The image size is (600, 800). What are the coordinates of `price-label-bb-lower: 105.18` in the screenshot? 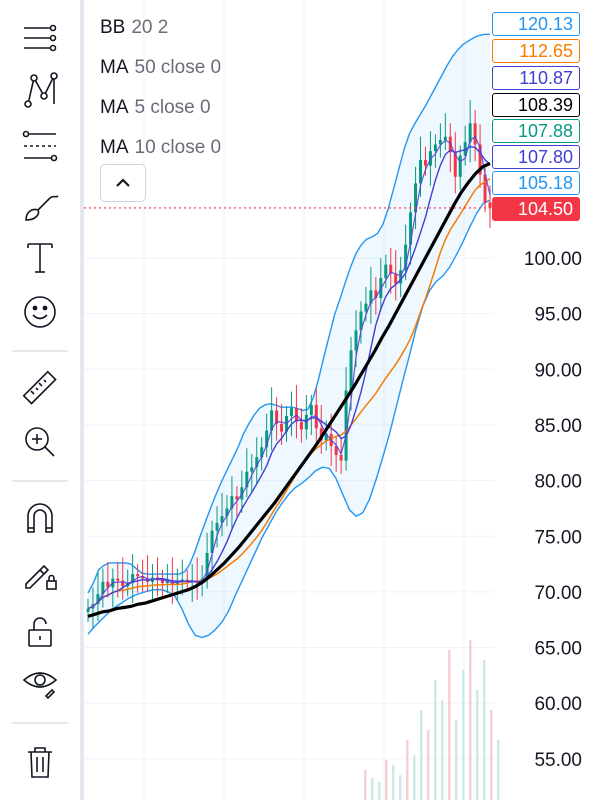 It's located at (536, 183).